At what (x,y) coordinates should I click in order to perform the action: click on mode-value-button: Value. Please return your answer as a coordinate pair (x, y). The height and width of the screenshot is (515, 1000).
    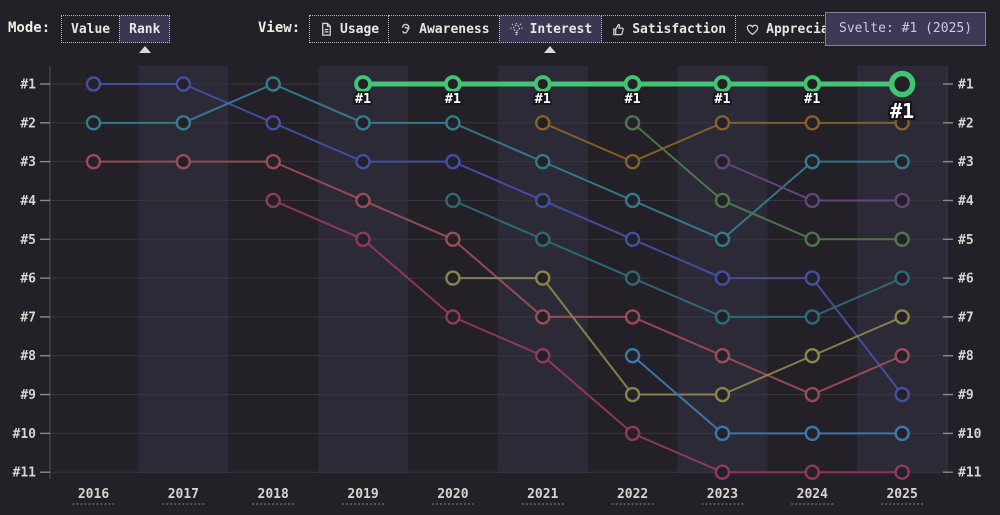
    Looking at the image, I should click on (91, 29).